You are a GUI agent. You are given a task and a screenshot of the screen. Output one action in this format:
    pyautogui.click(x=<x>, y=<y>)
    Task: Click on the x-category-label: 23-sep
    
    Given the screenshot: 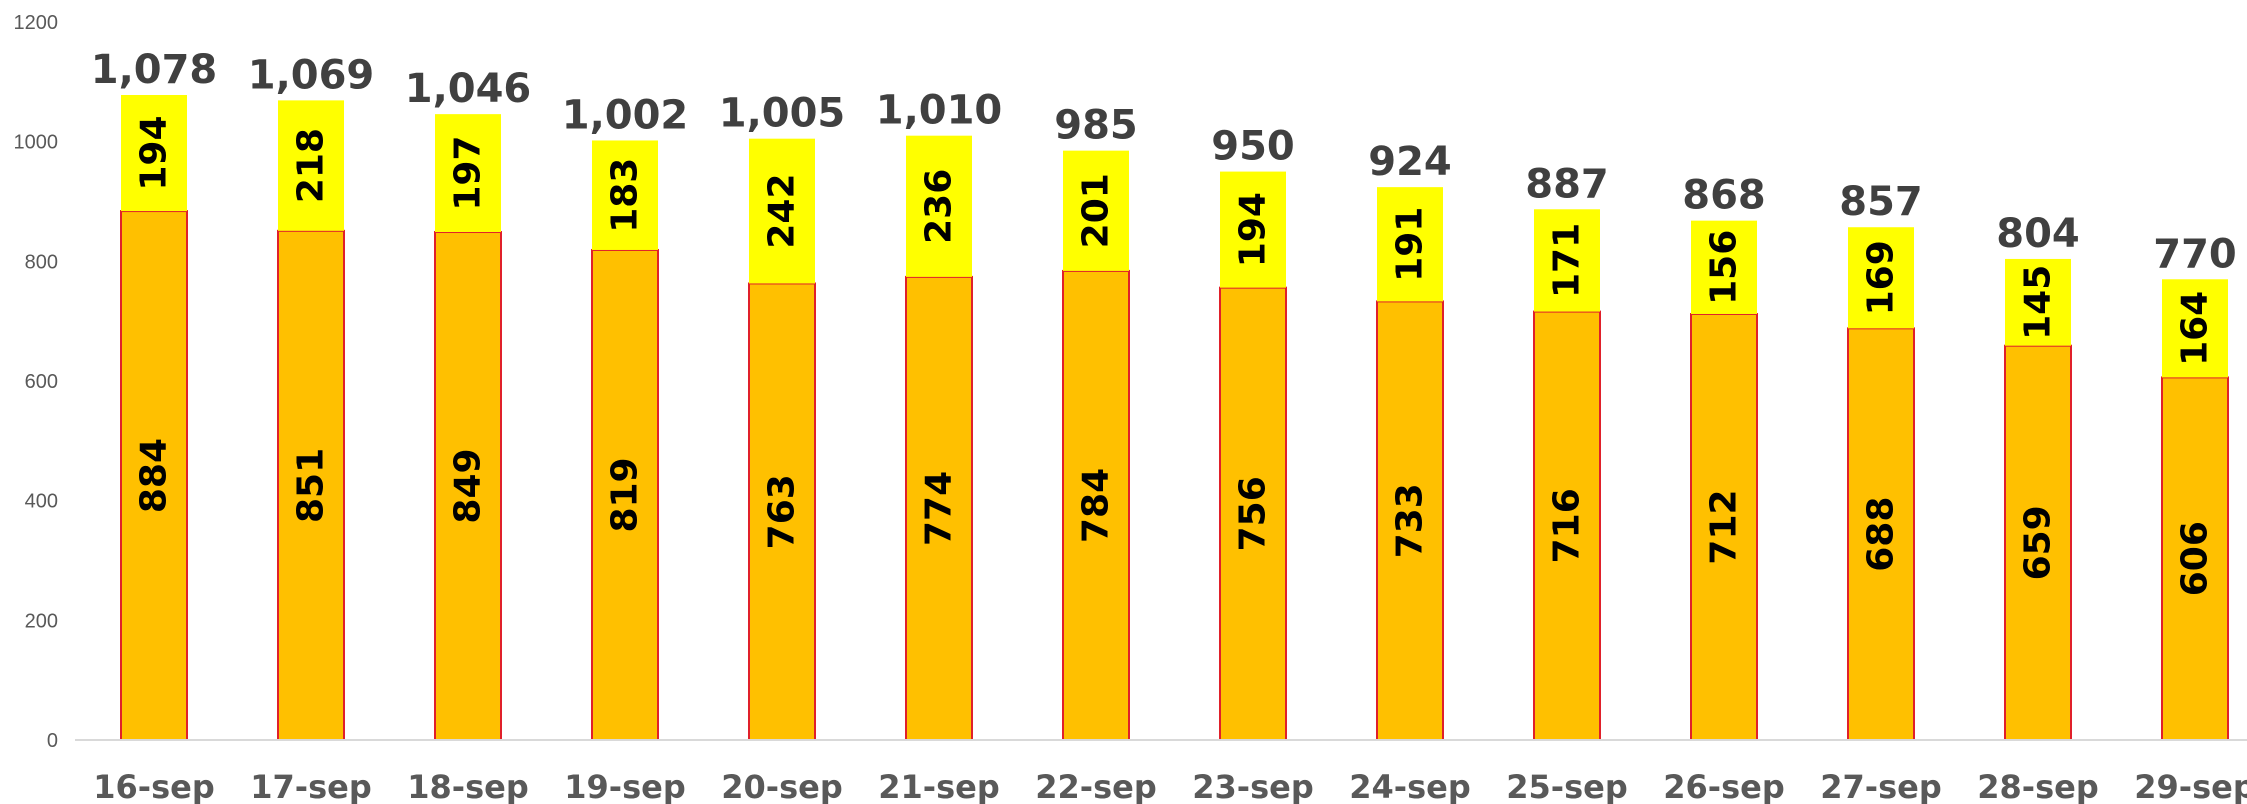 What is the action you would take?
    pyautogui.click(x=1252, y=786)
    